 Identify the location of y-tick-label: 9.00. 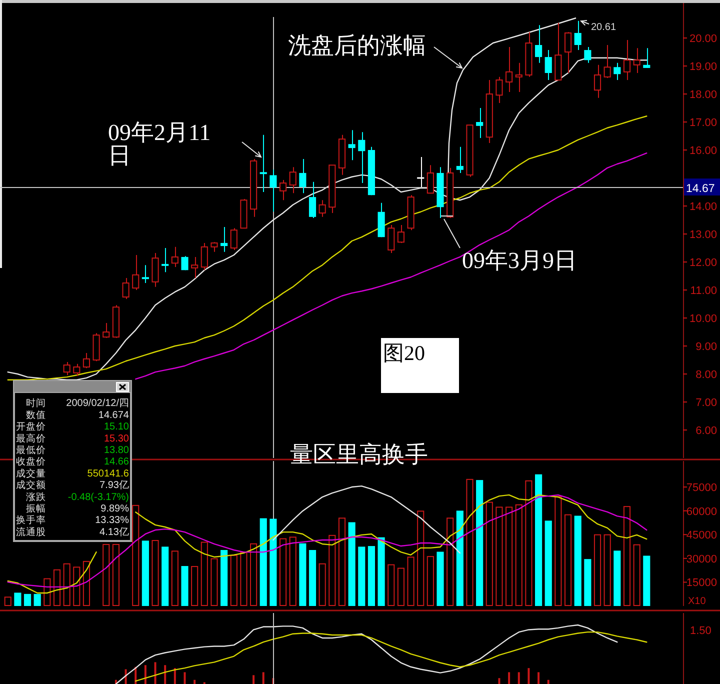
(706, 347).